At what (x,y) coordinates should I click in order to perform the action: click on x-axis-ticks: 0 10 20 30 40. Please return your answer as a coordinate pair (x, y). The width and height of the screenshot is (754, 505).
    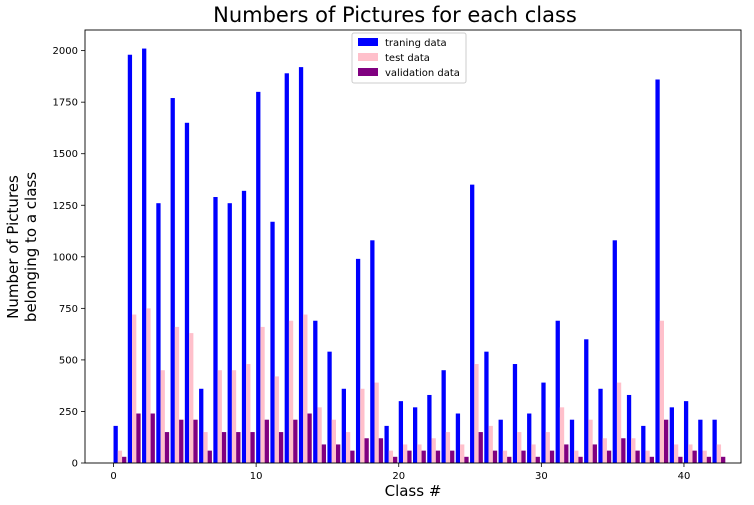
    Looking at the image, I should click on (400, 472).